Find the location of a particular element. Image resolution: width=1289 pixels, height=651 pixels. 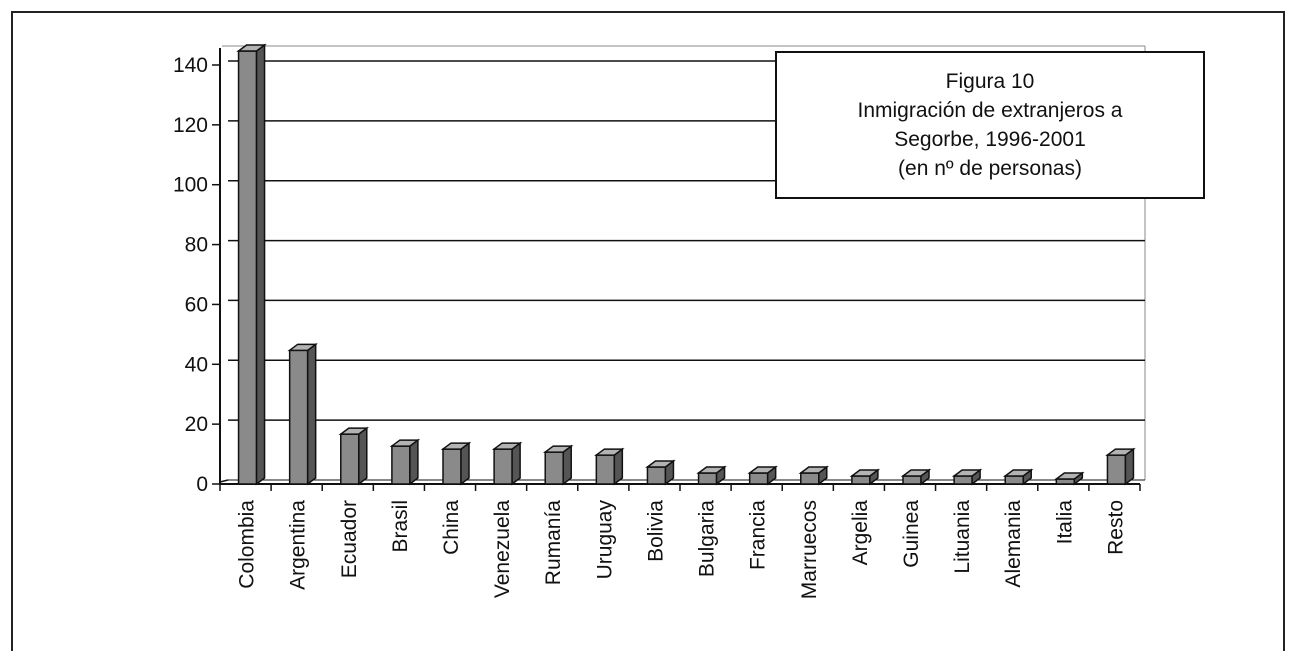

x-tick-label: Ecuador is located at coordinates (349, 539).